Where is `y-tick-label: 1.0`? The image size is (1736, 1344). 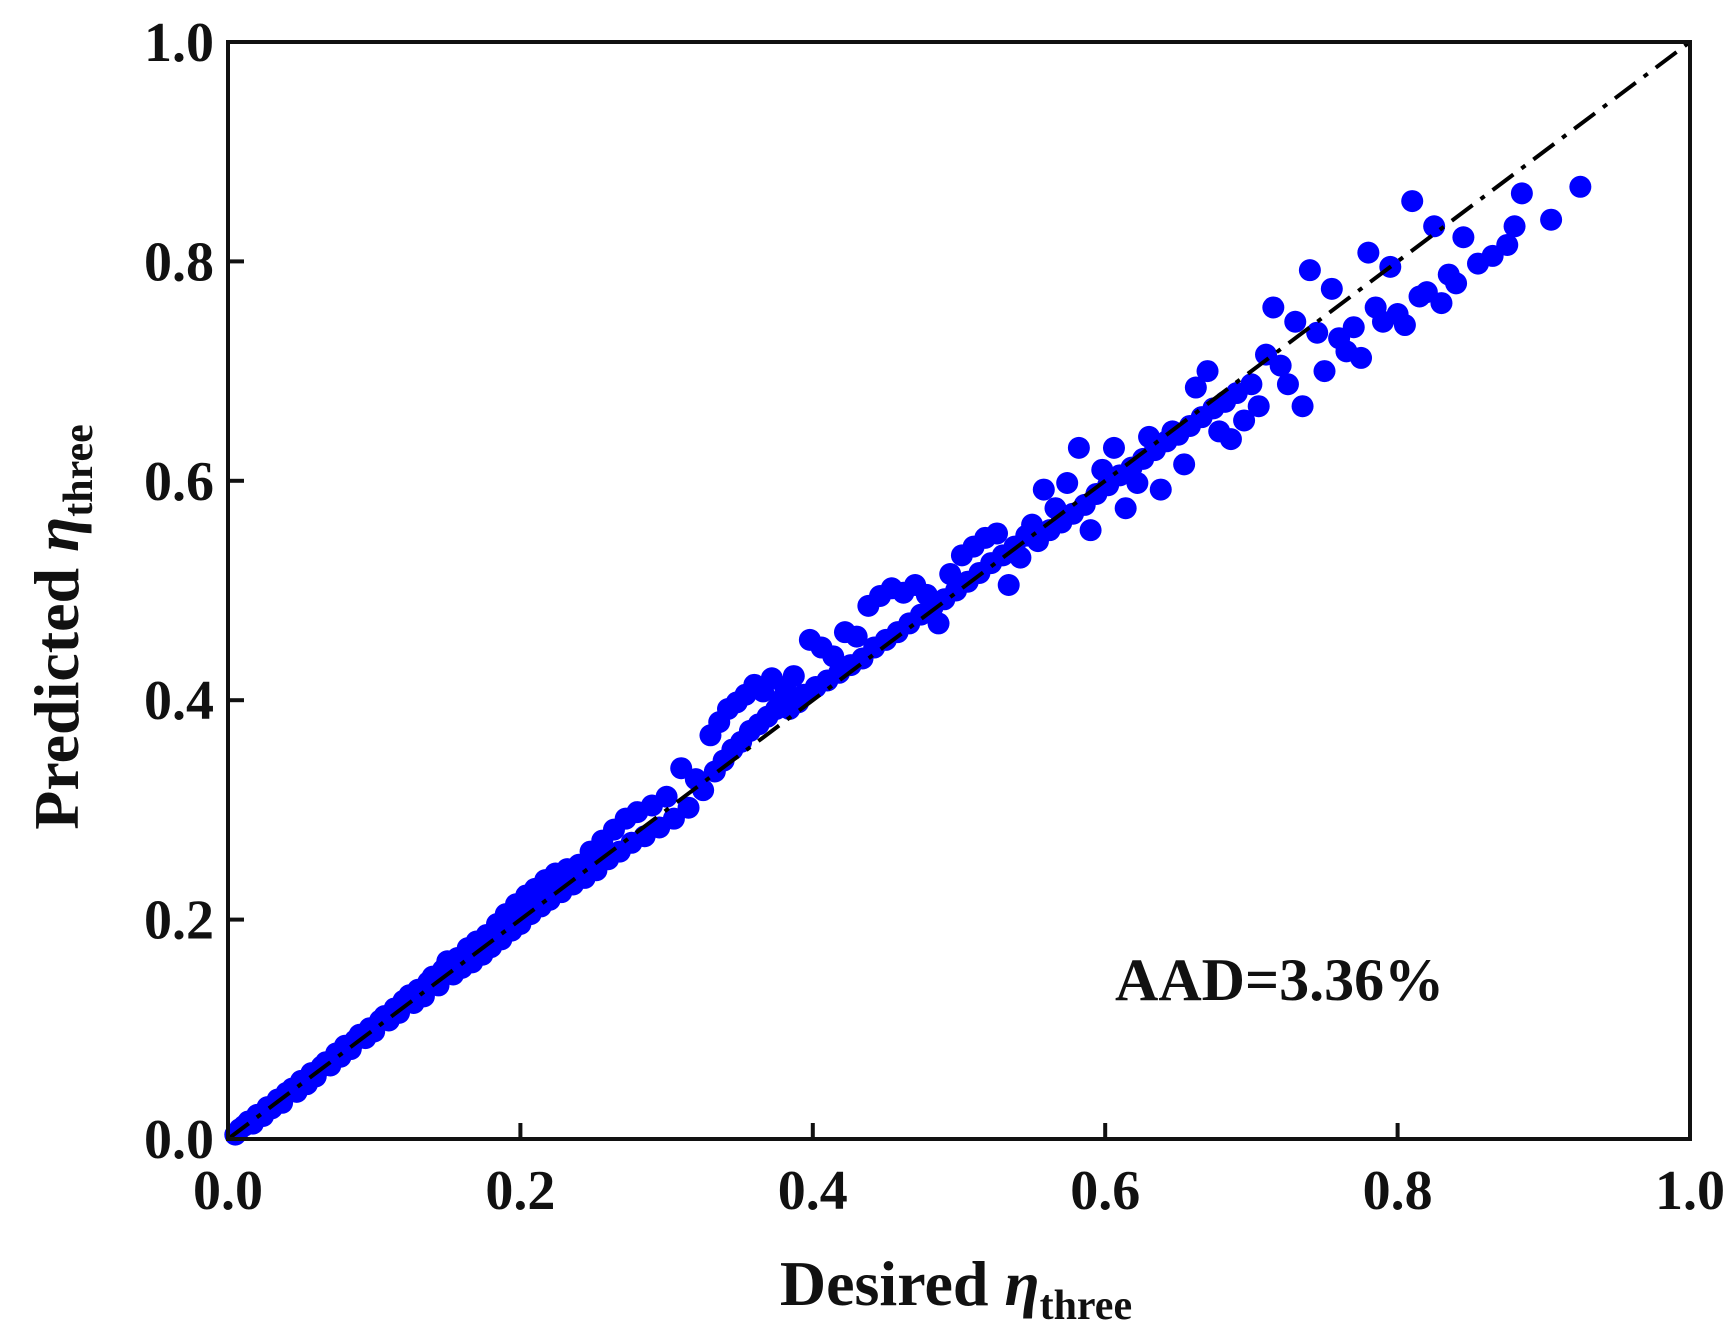
y-tick-label: 1.0 is located at coordinates (179, 43).